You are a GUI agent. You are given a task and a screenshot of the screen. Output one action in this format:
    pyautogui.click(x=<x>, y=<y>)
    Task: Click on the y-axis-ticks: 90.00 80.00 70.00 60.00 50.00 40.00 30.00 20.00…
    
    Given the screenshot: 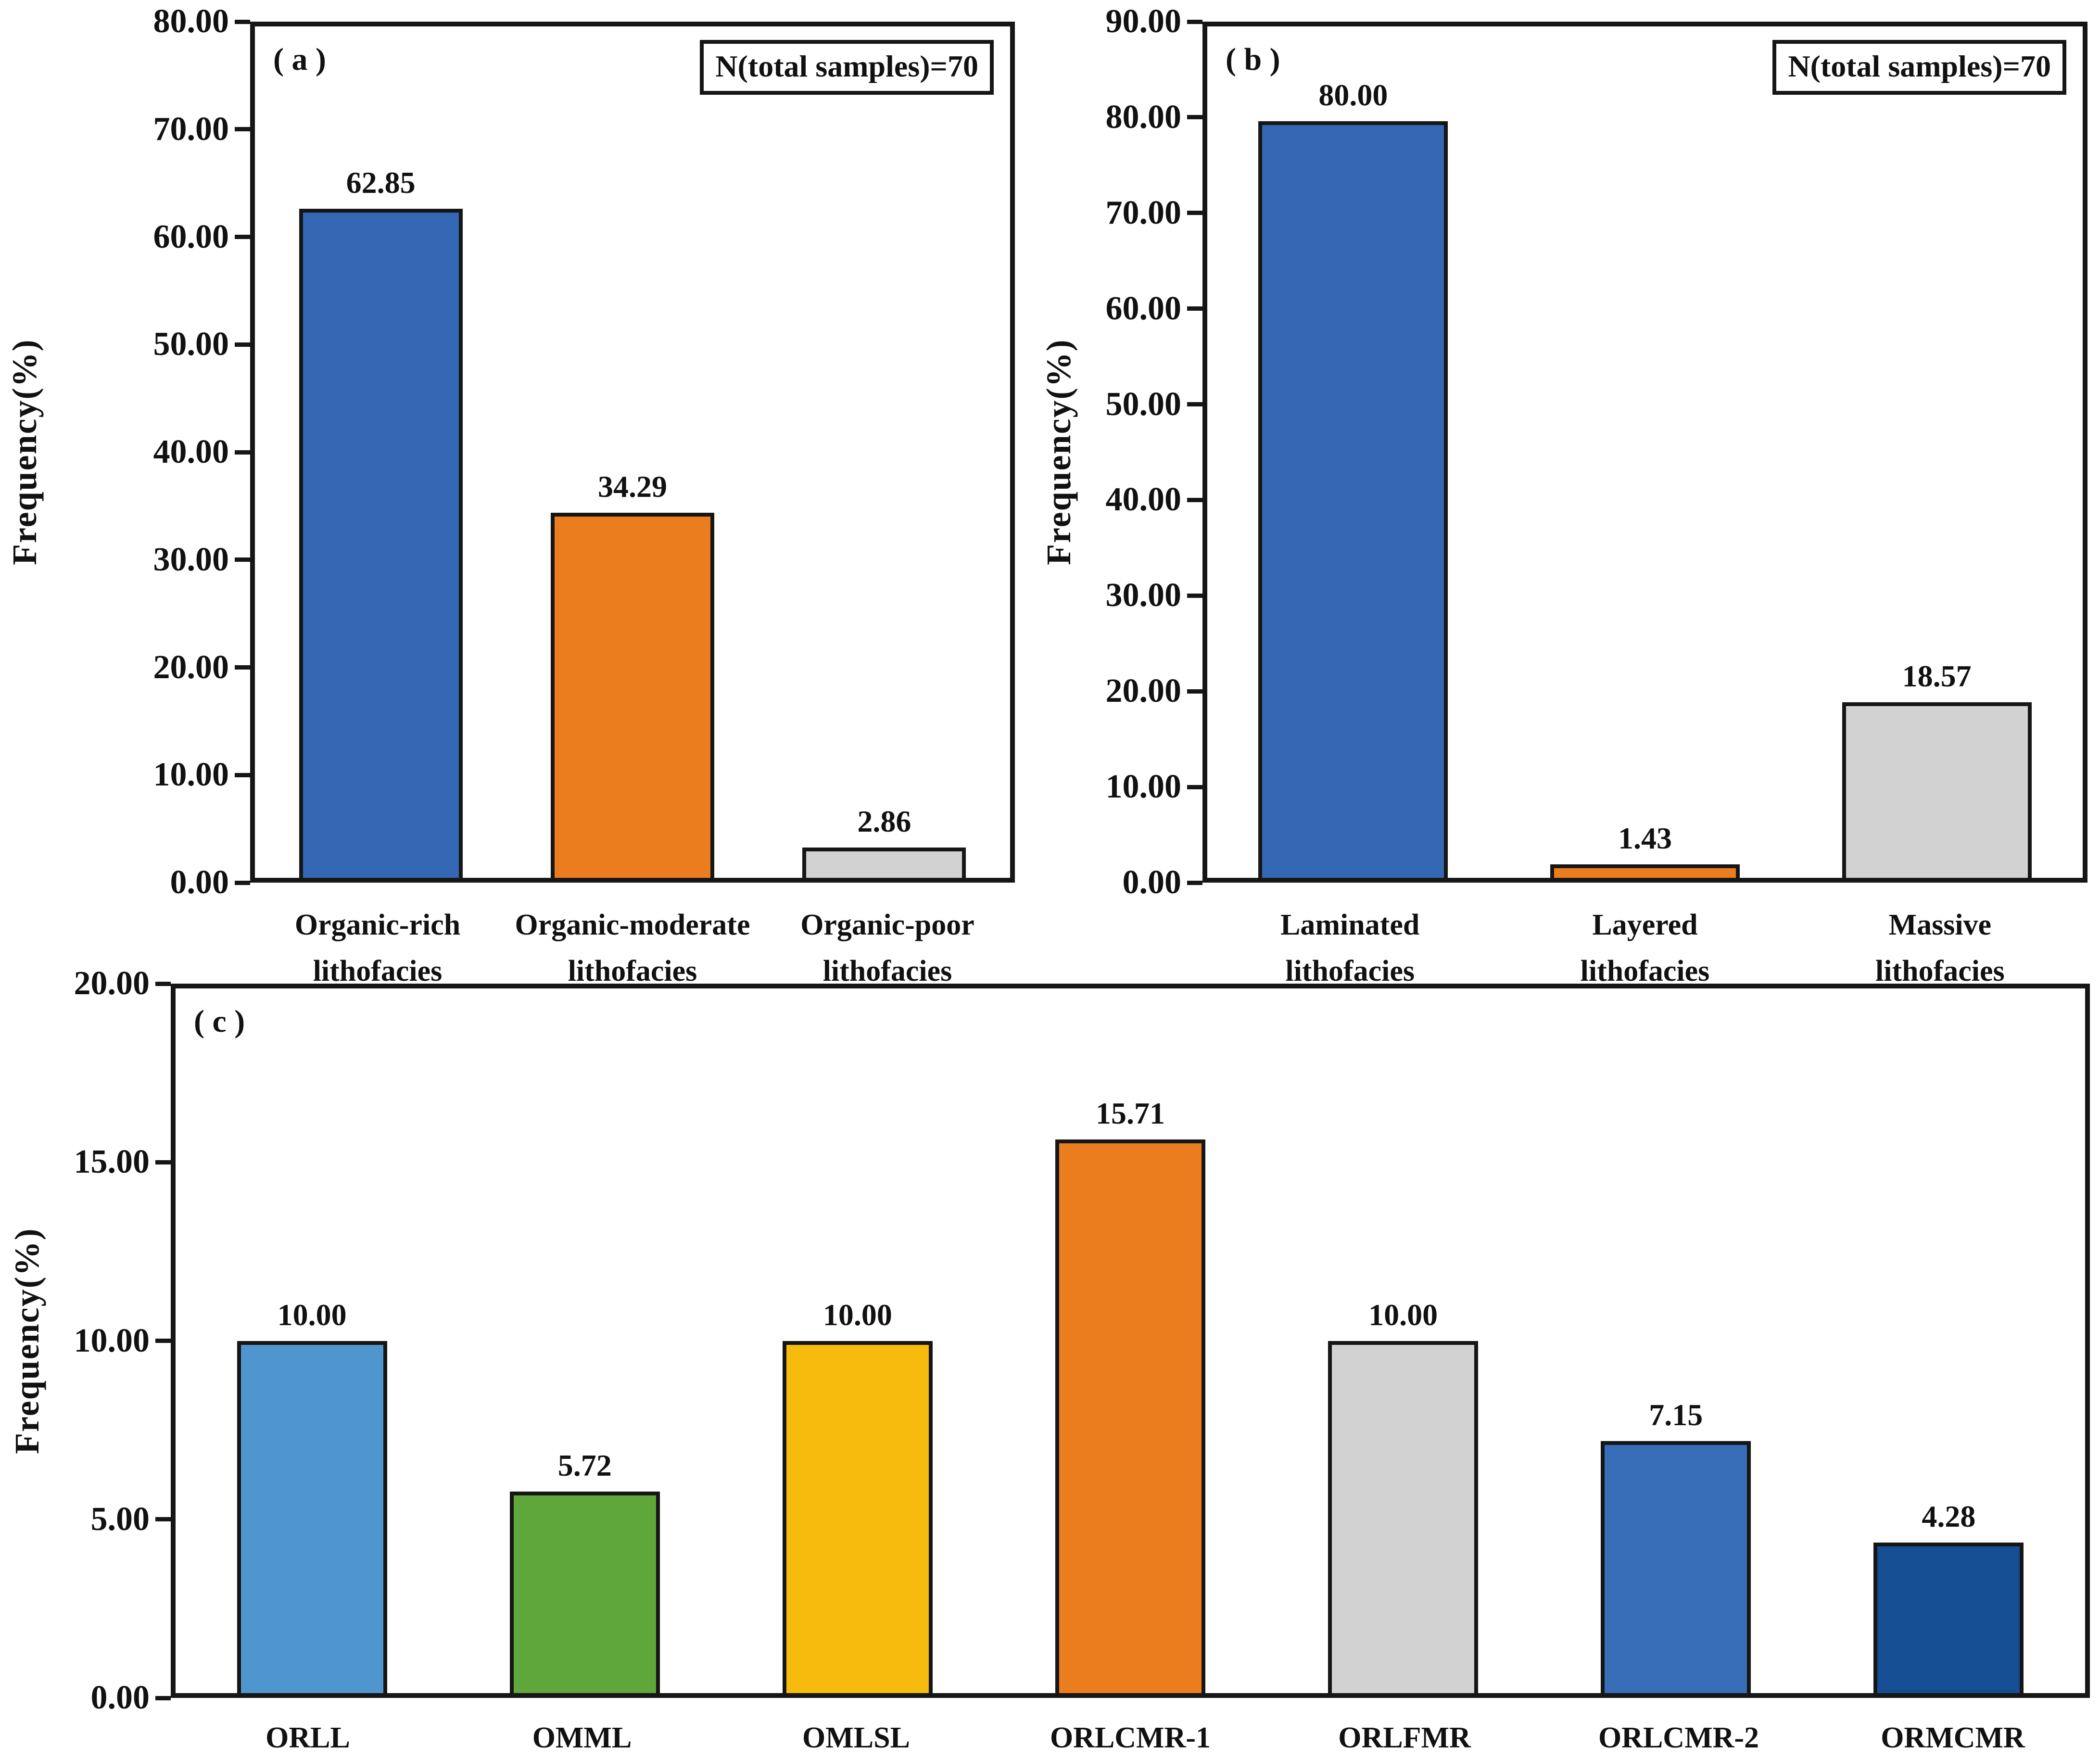 What is the action you would take?
    pyautogui.click(x=1115, y=452)
    